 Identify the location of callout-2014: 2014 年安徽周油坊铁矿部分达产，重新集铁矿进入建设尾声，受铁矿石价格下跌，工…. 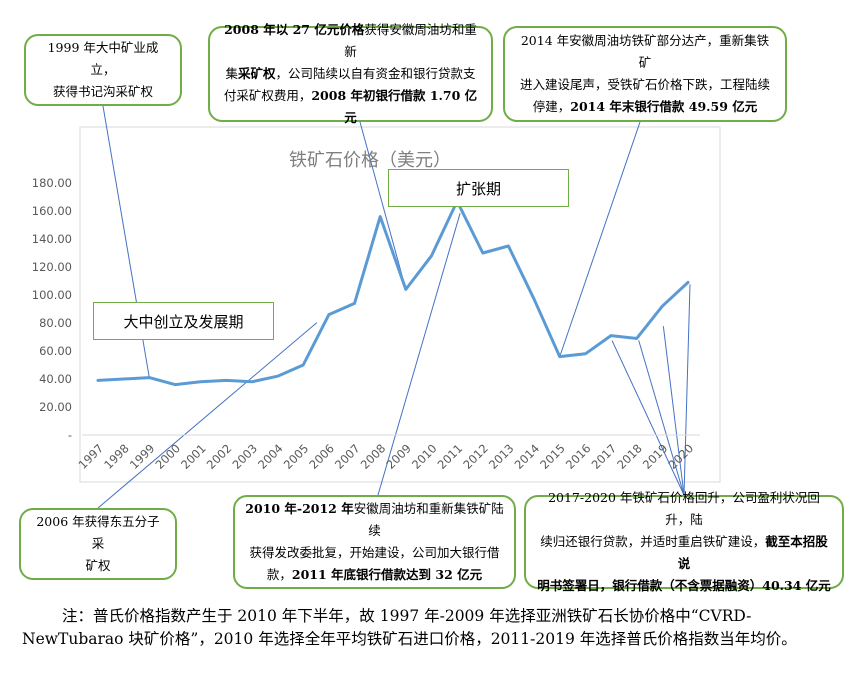
(645, 74).